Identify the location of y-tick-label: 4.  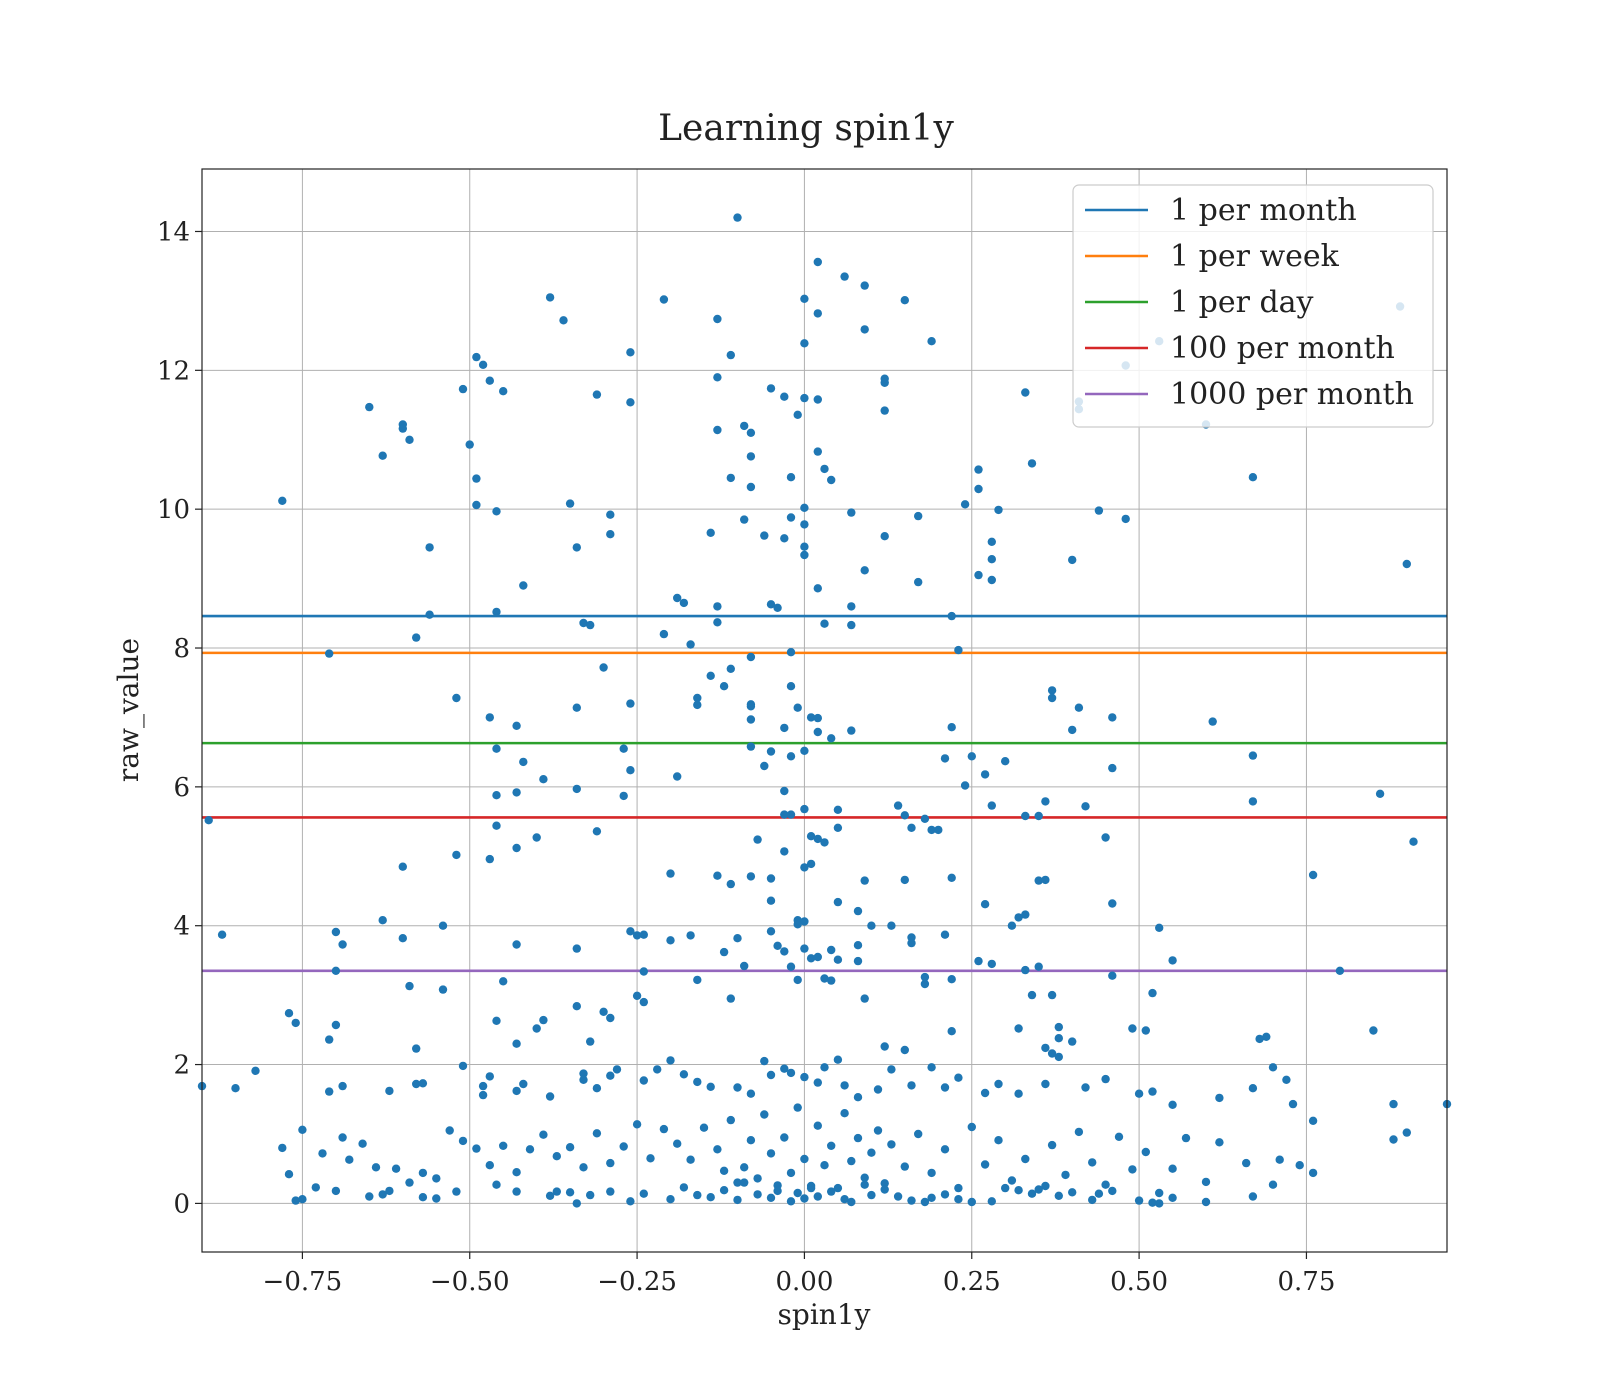
(181, 927).